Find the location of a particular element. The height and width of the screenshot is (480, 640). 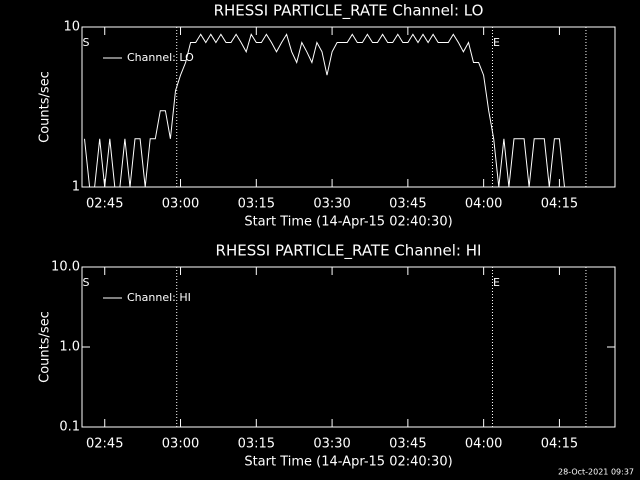

legend-label: Channel: HI is located at coordinates (159, 297).